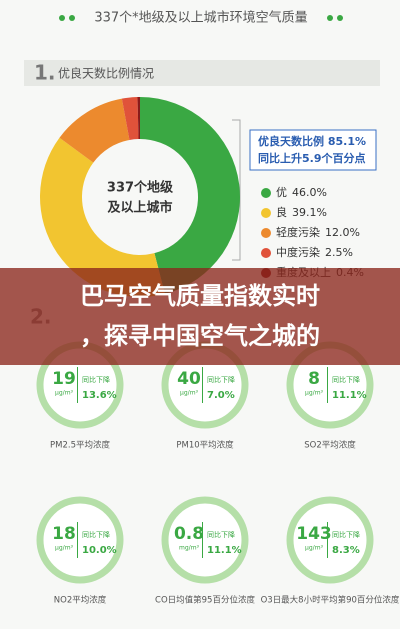 The width and height of the screenshot is (400, 629). I want to click on overlay-text: 巴马空气质量指数实时, so click(200, 296).